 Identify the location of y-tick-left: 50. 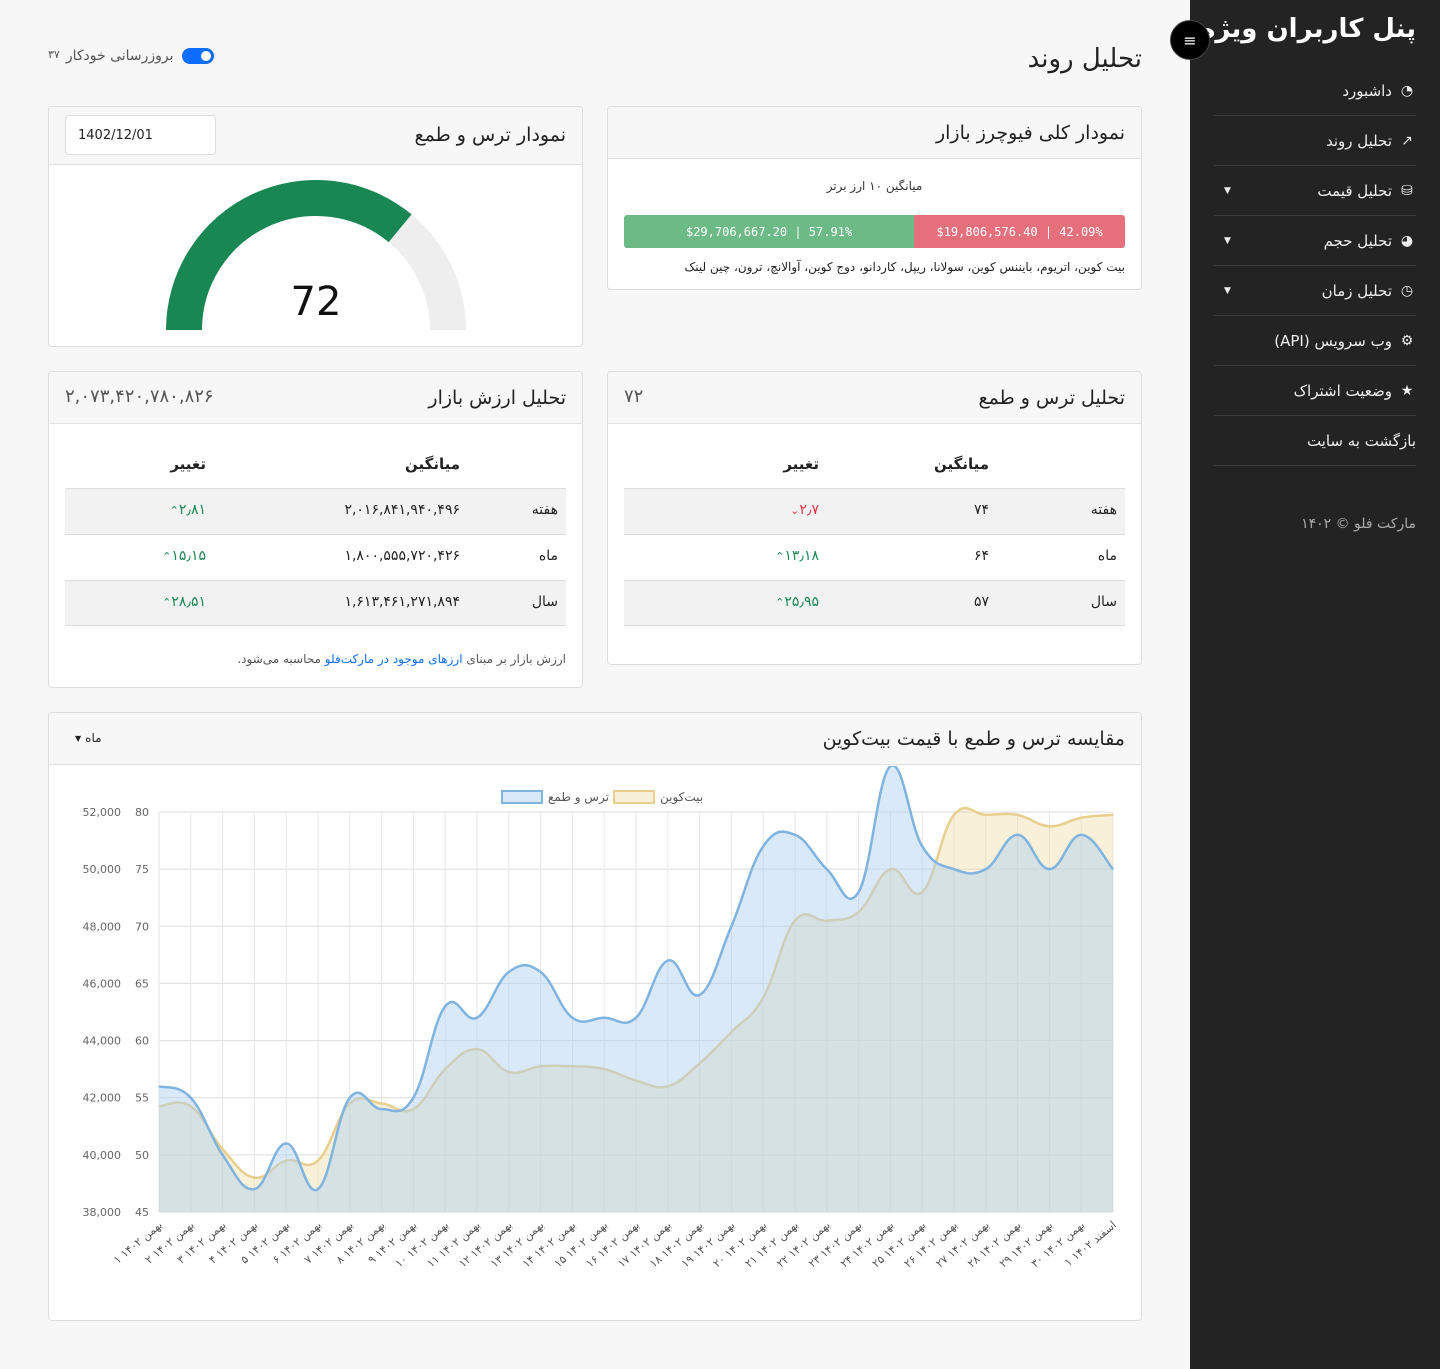
(142, 1155).